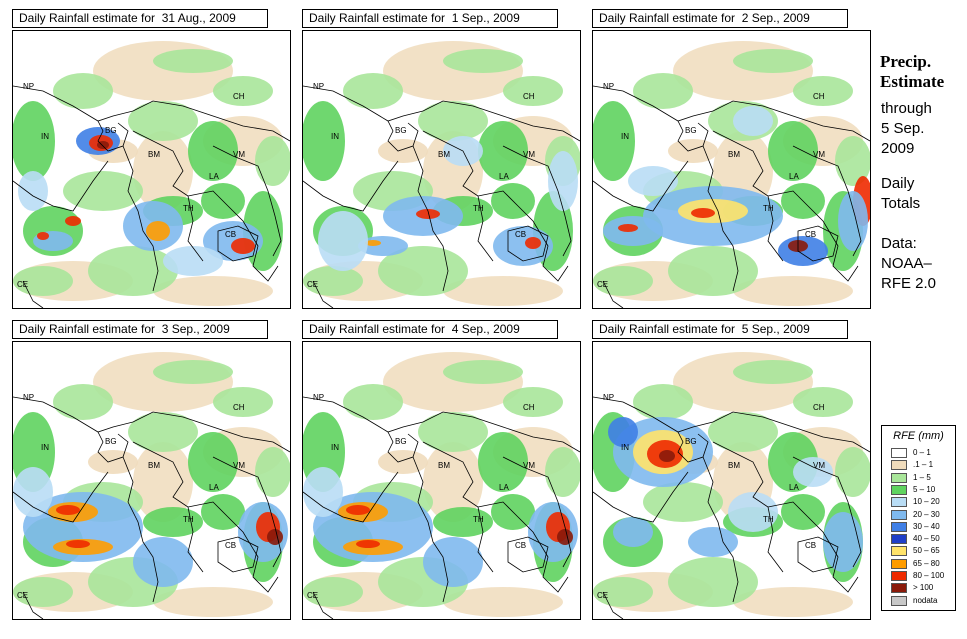 Image resolution: width=967 pixels, height=639 pixels. Describe the element at coordinates (926, 526) in the screenshot. I see `legend-label: 30 – 40` at that location.